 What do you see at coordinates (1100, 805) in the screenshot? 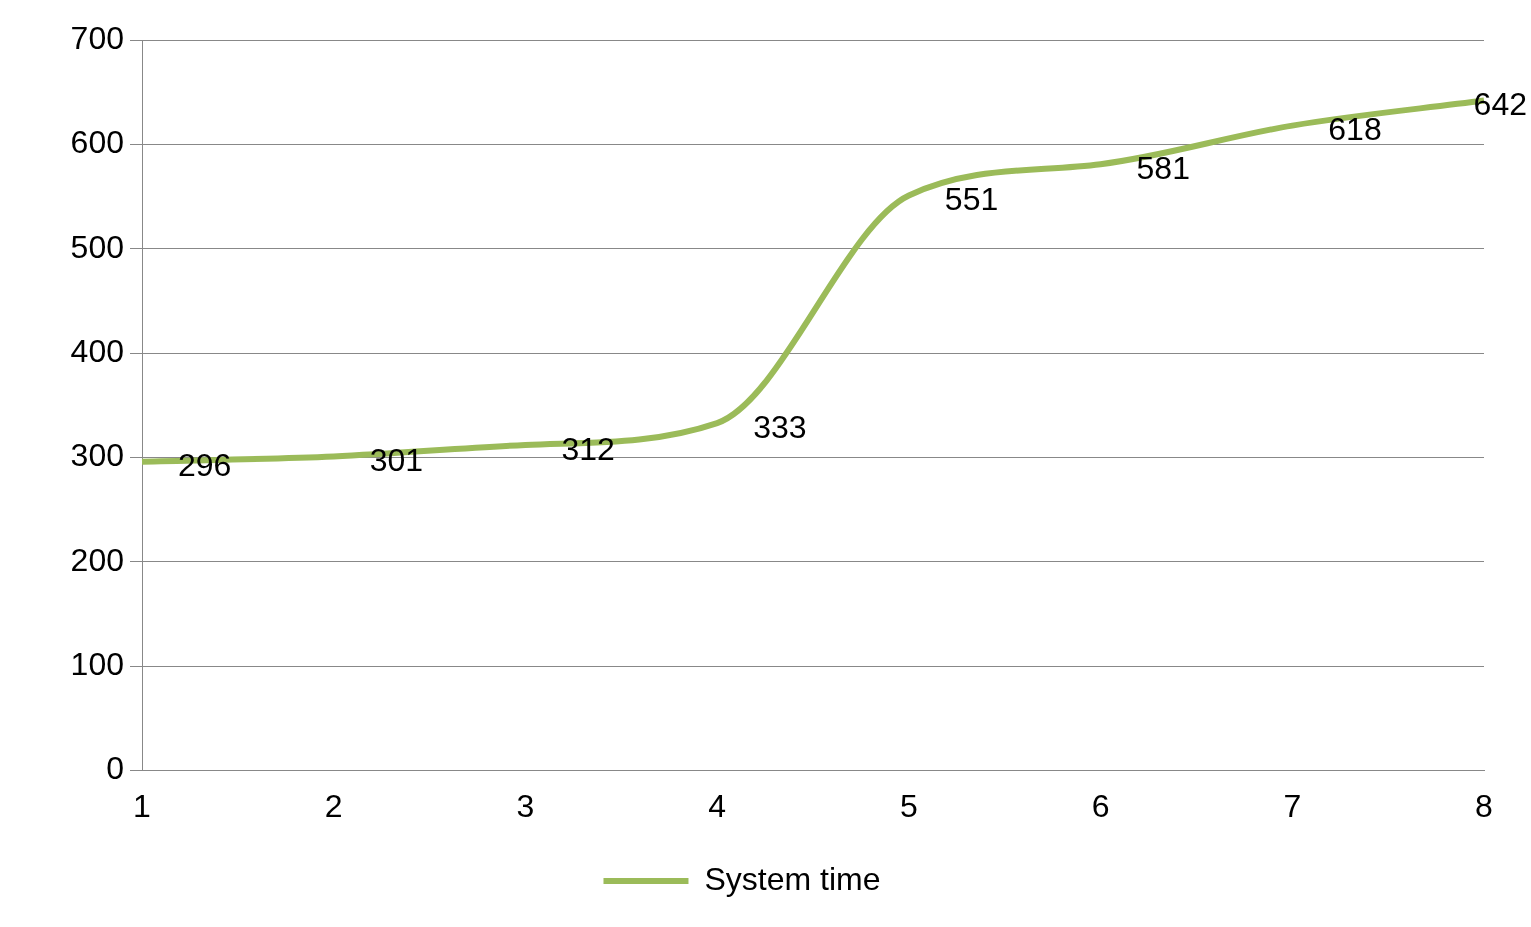
I see `x-tick-label: 6` at bounding box center [1100, 805].